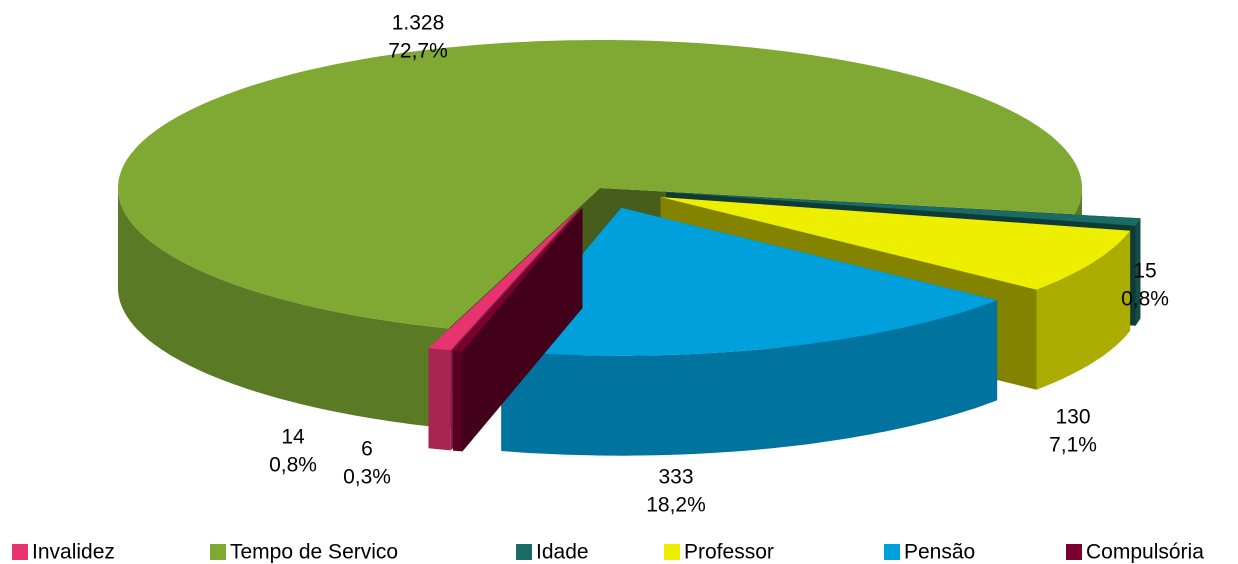 Image resolution: width=1238 pixels, height=564 pixels. Describe the element at coordinates (418, 23) in the screenshot. I see `value-label: 1.328` at that location.